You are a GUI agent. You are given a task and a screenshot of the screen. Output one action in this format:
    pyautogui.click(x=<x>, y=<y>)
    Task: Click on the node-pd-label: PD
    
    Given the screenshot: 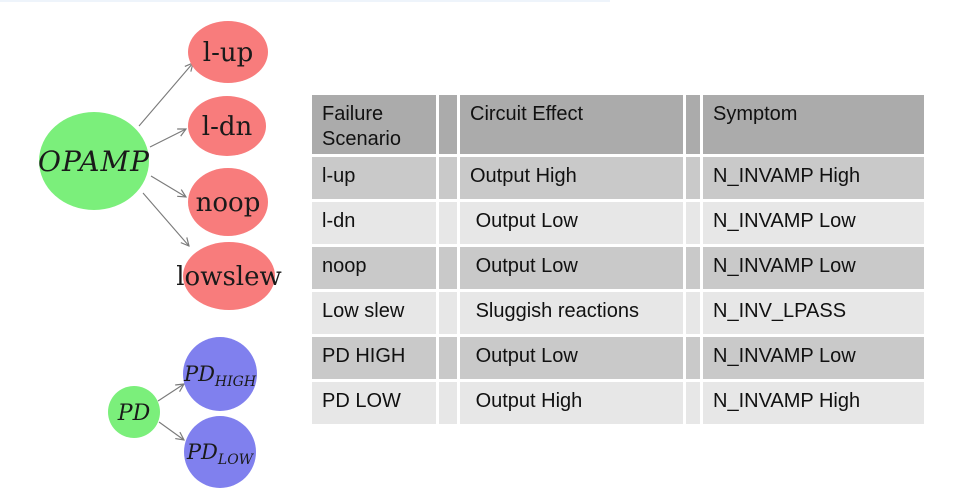 What is the action you would take?
    pyautogui.click(x=134, y=413)
    